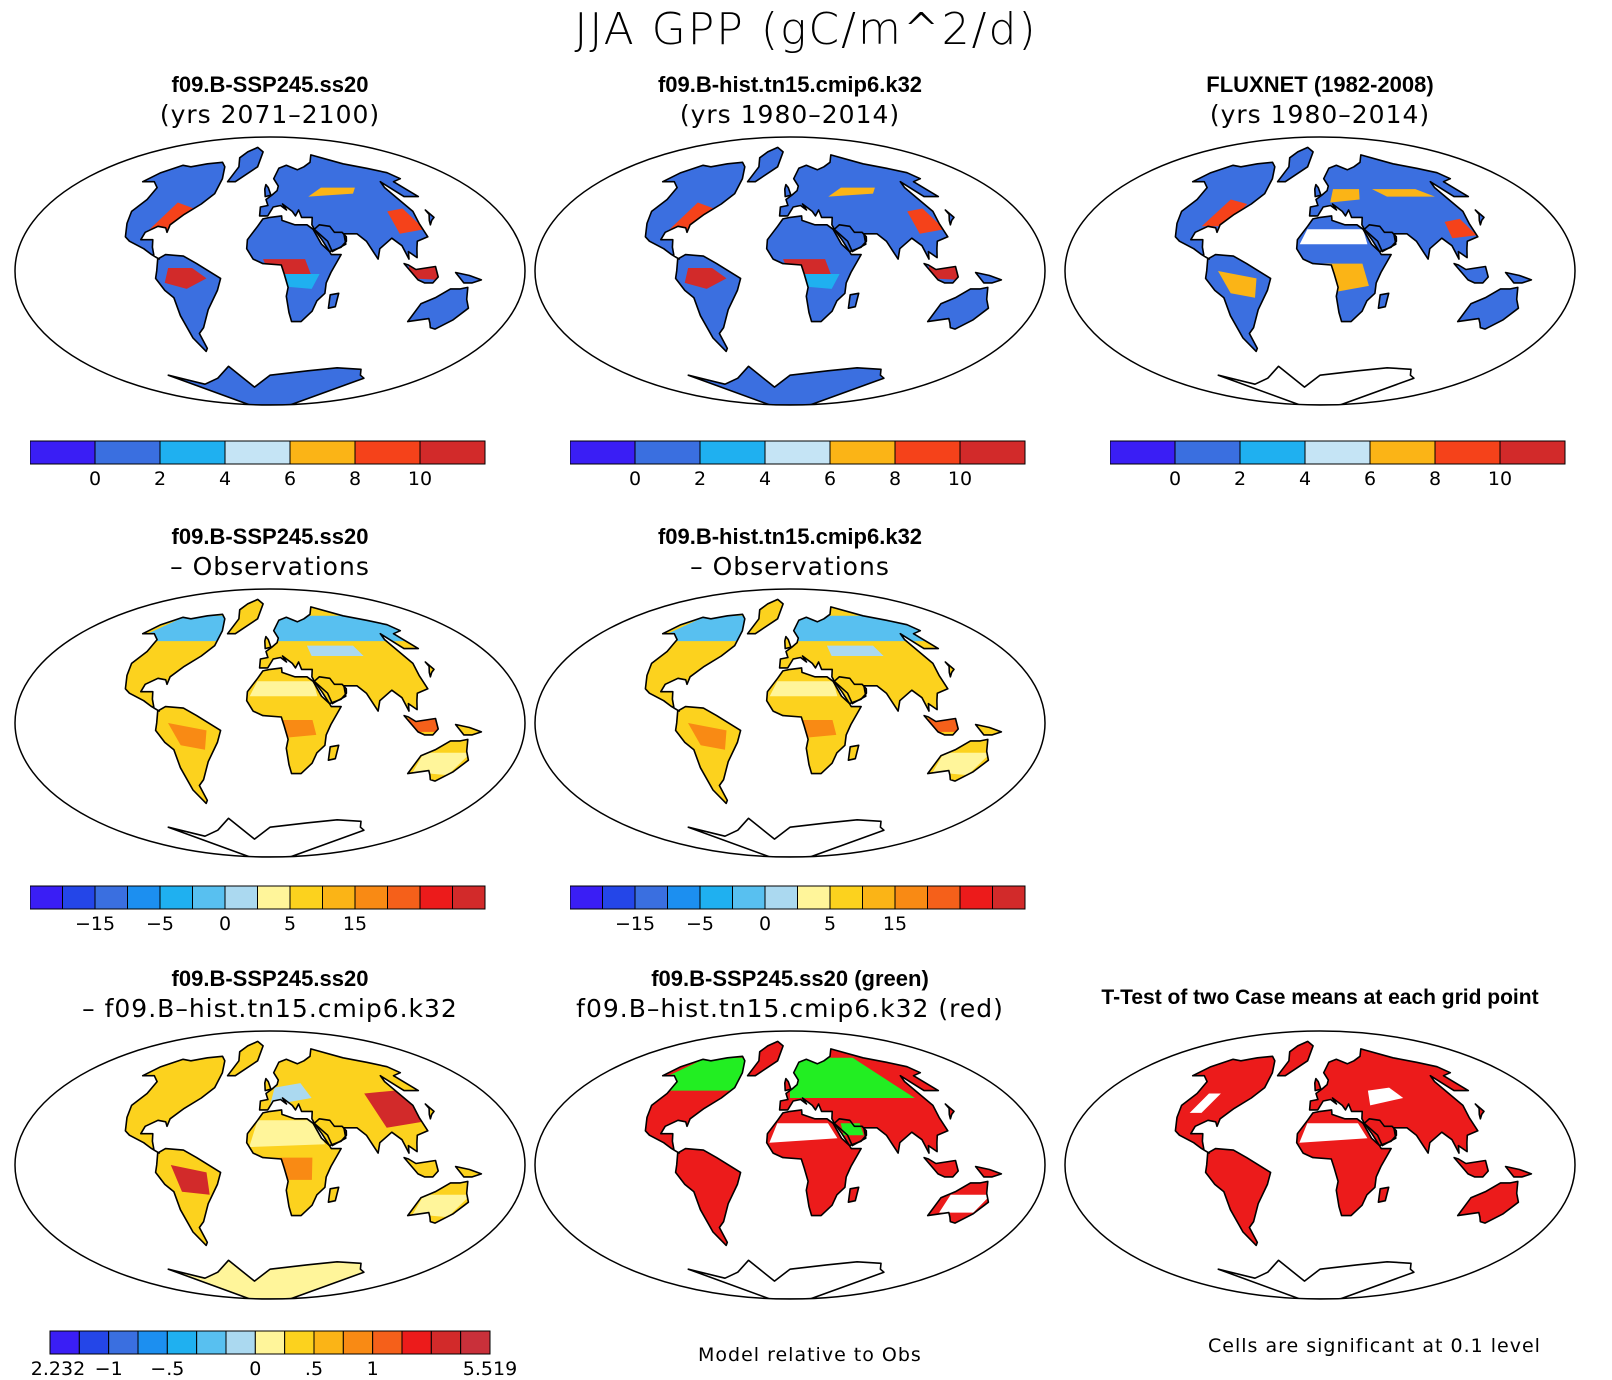  Describe the element at coordinates (1320, 84) in the screenshot. I see `panel-title: FLUXNET (1982-2008)` at that location.